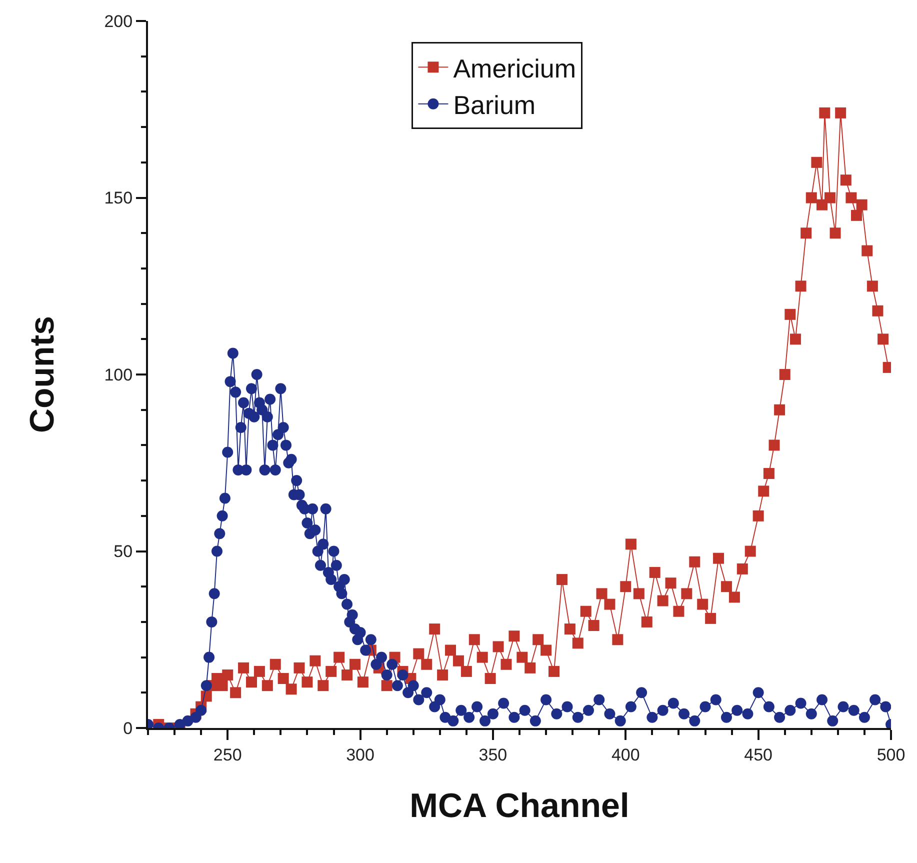 The width and height of the screenshot is (917, 863). What do you see at coordinates (360, 754) in the screenshot?
I see `x-tick-label: 300` at bounding box center [360, 754].